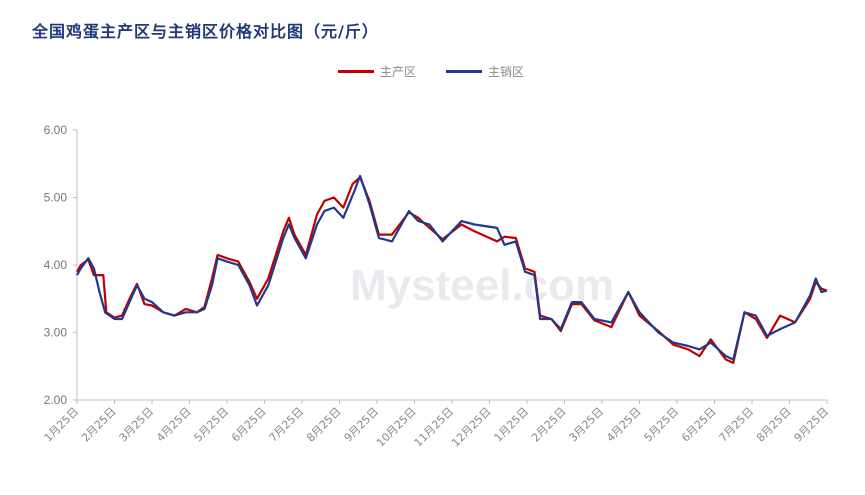 Image resolution: width=865 pixels, height=495 pixels. I want to click on y-tick-label: 4.00, so click(56, 265).